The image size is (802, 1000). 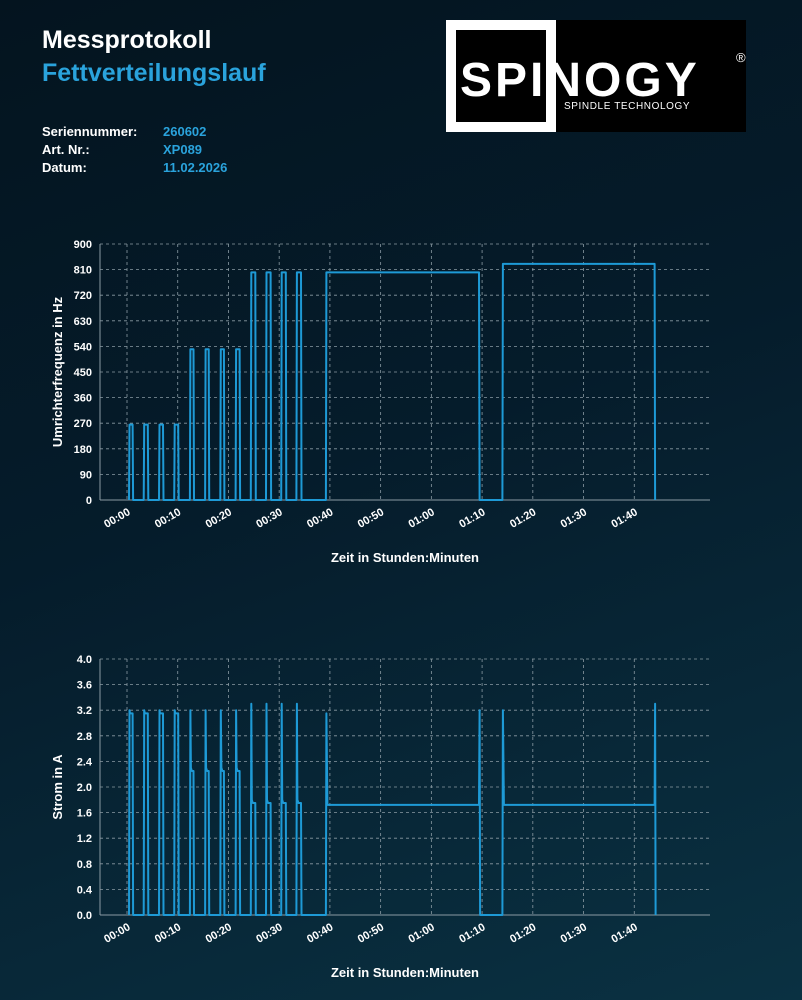 I want to click on meta-row-date: Datum: 11.02.2026, so click(x=134, y=169).